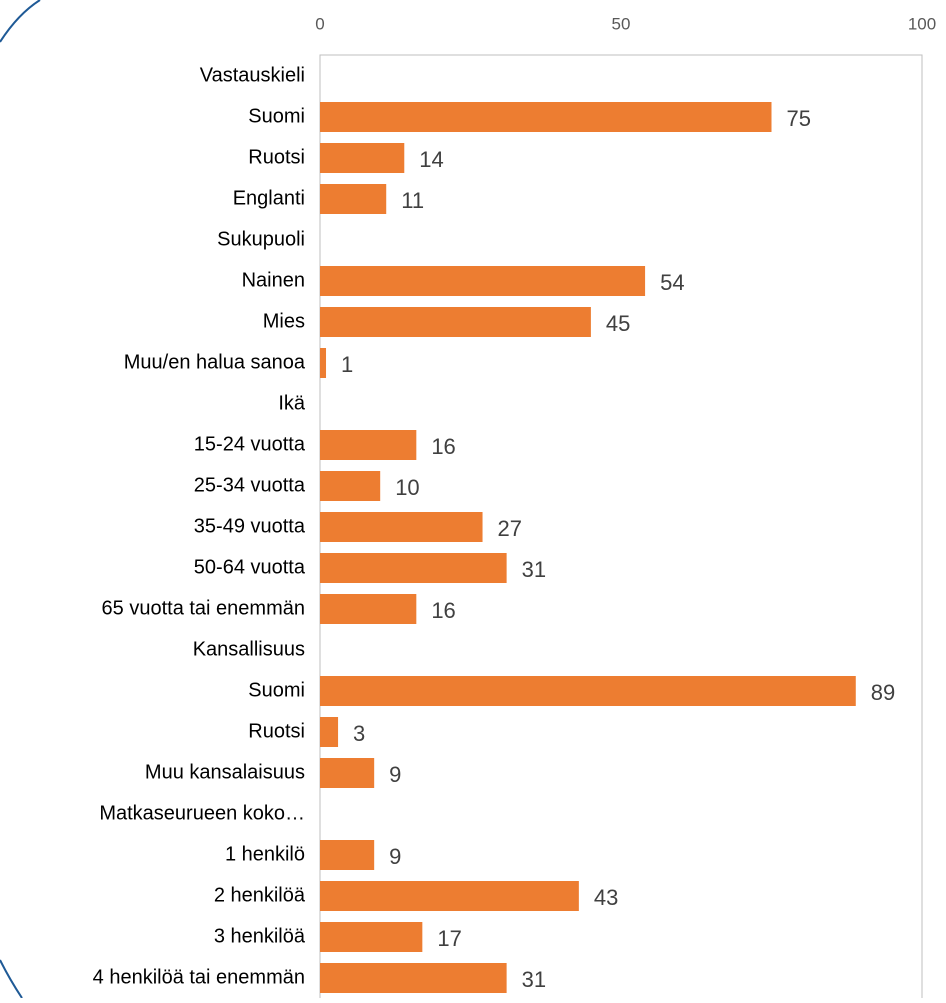  I want to click on x-tick-label: 100, so click(922, 23).